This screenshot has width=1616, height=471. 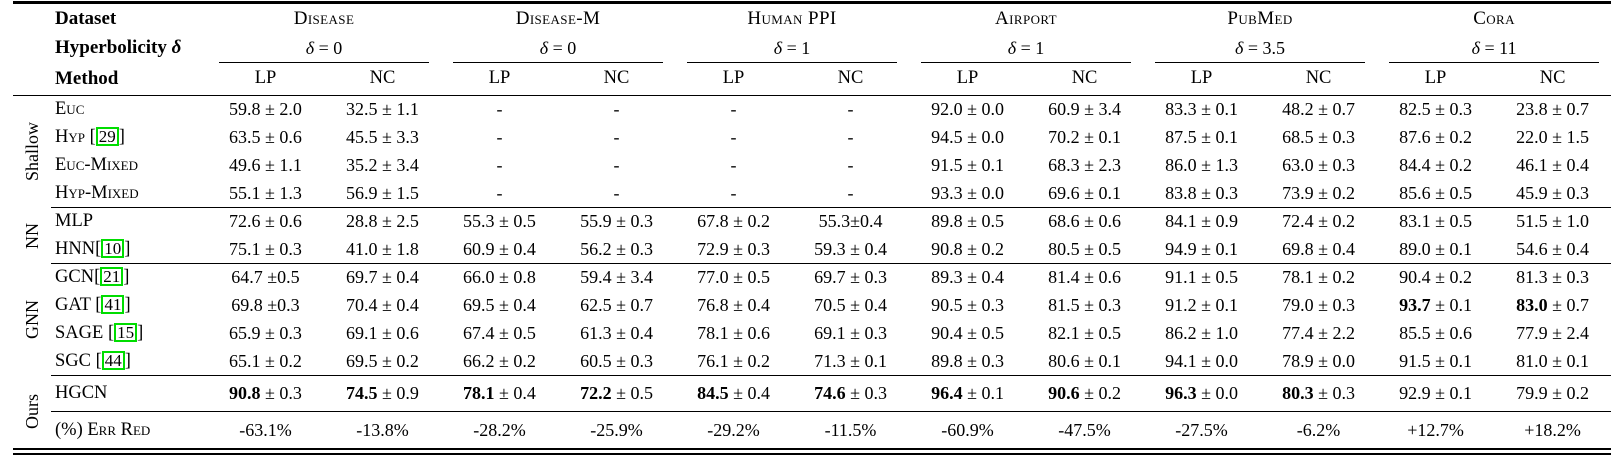 I want to click on method-name: (%) Err Red, so click(x=103, y=429).